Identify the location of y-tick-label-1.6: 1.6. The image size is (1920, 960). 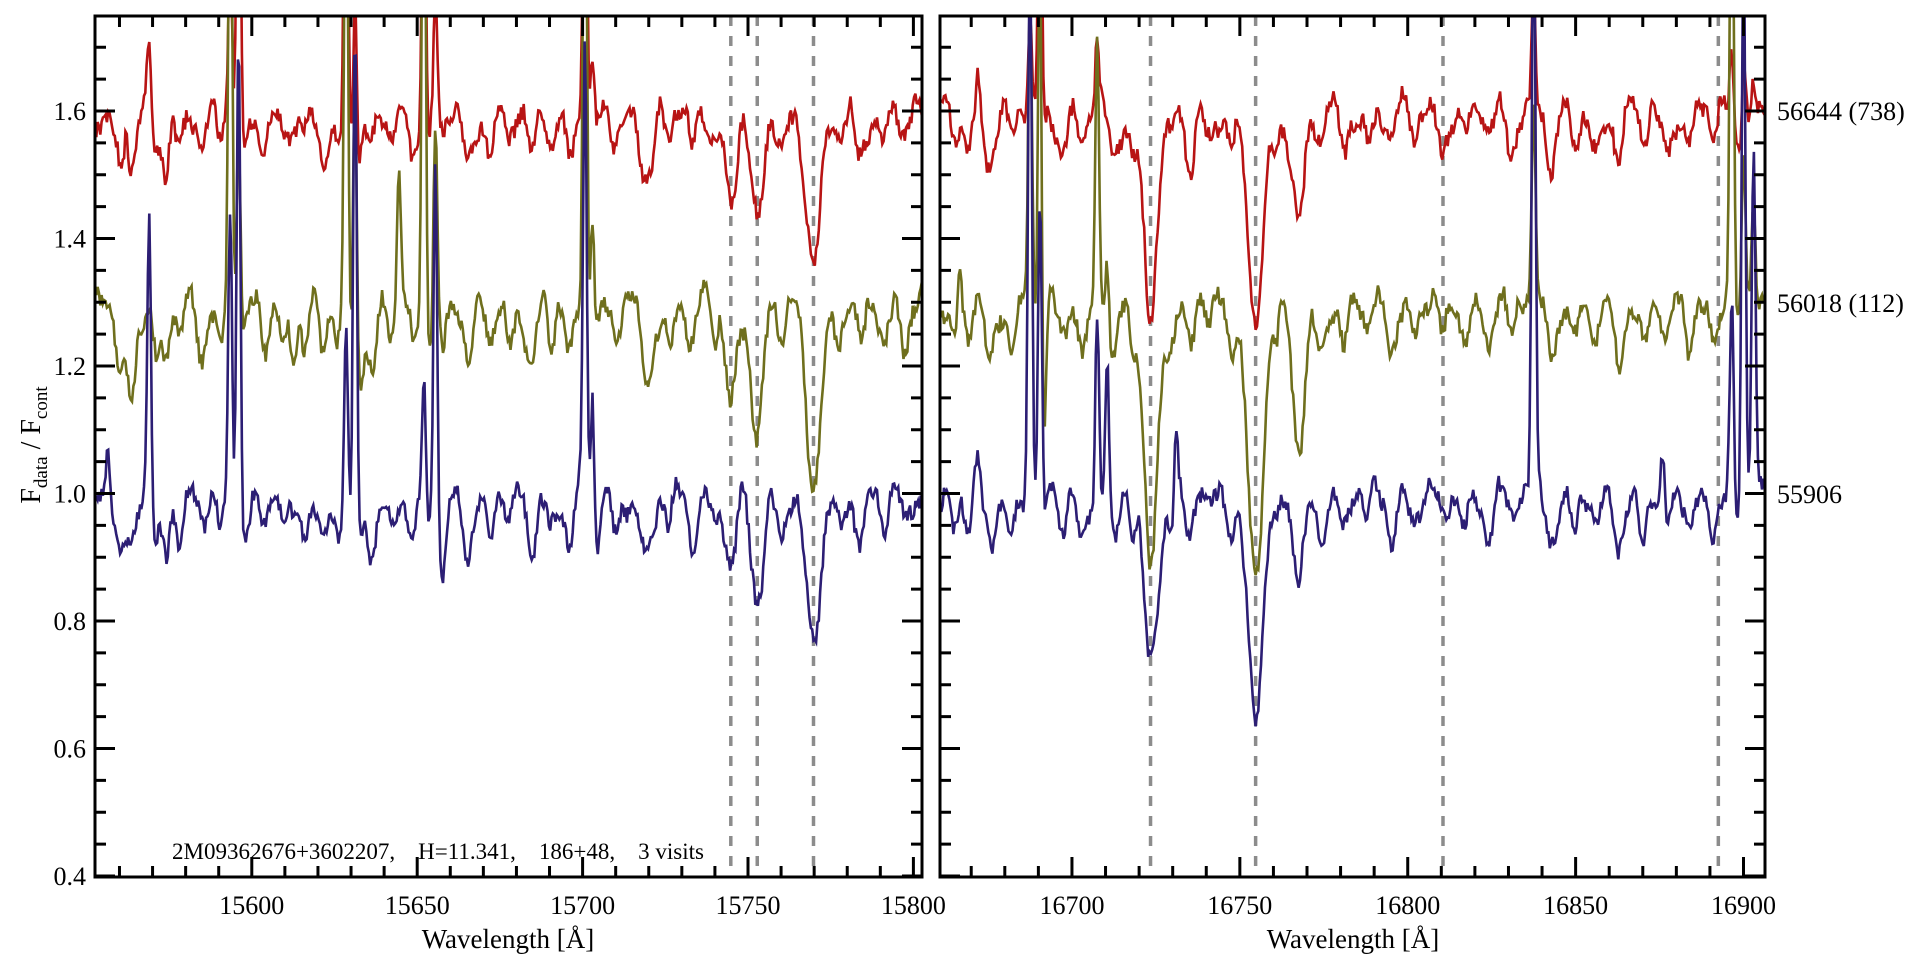
(70, 111).